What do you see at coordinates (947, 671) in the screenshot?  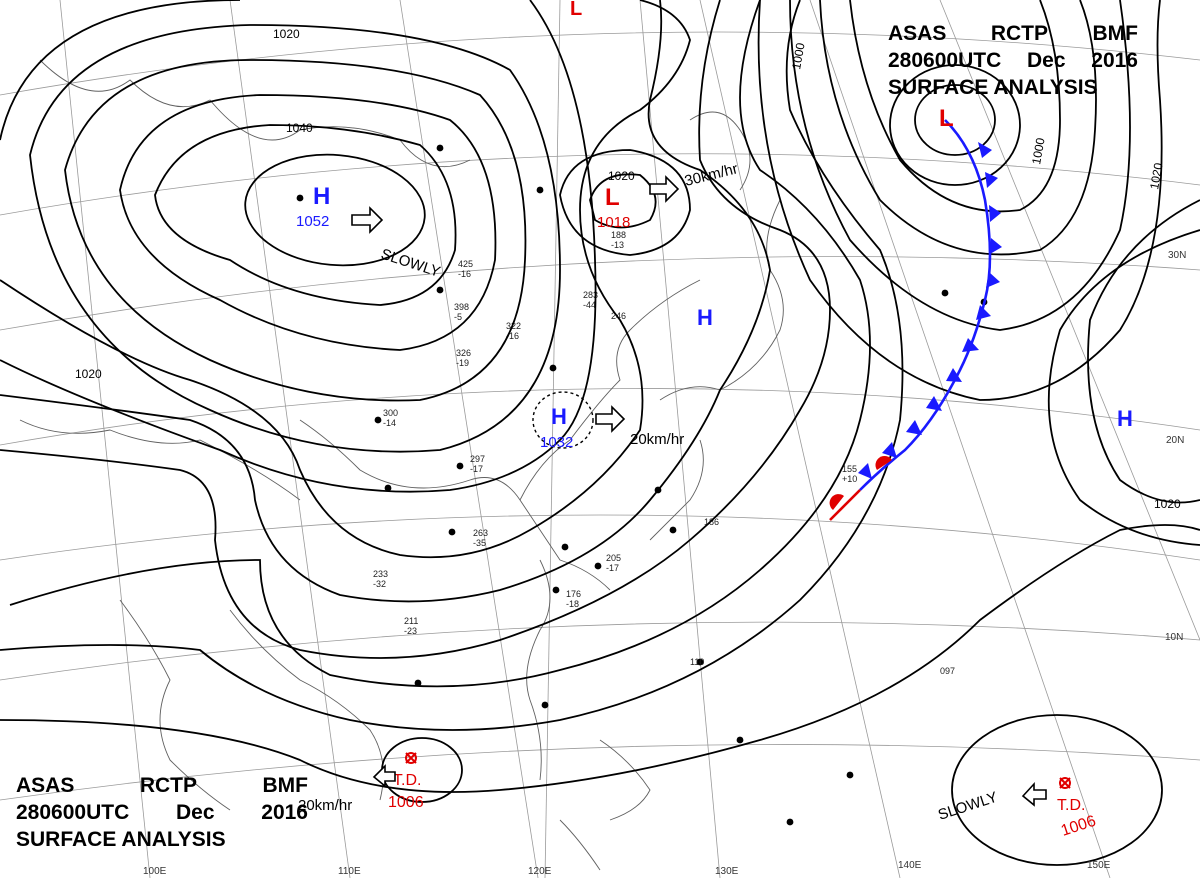 I see `svg-text: 097` at bounding box center [947, 671].